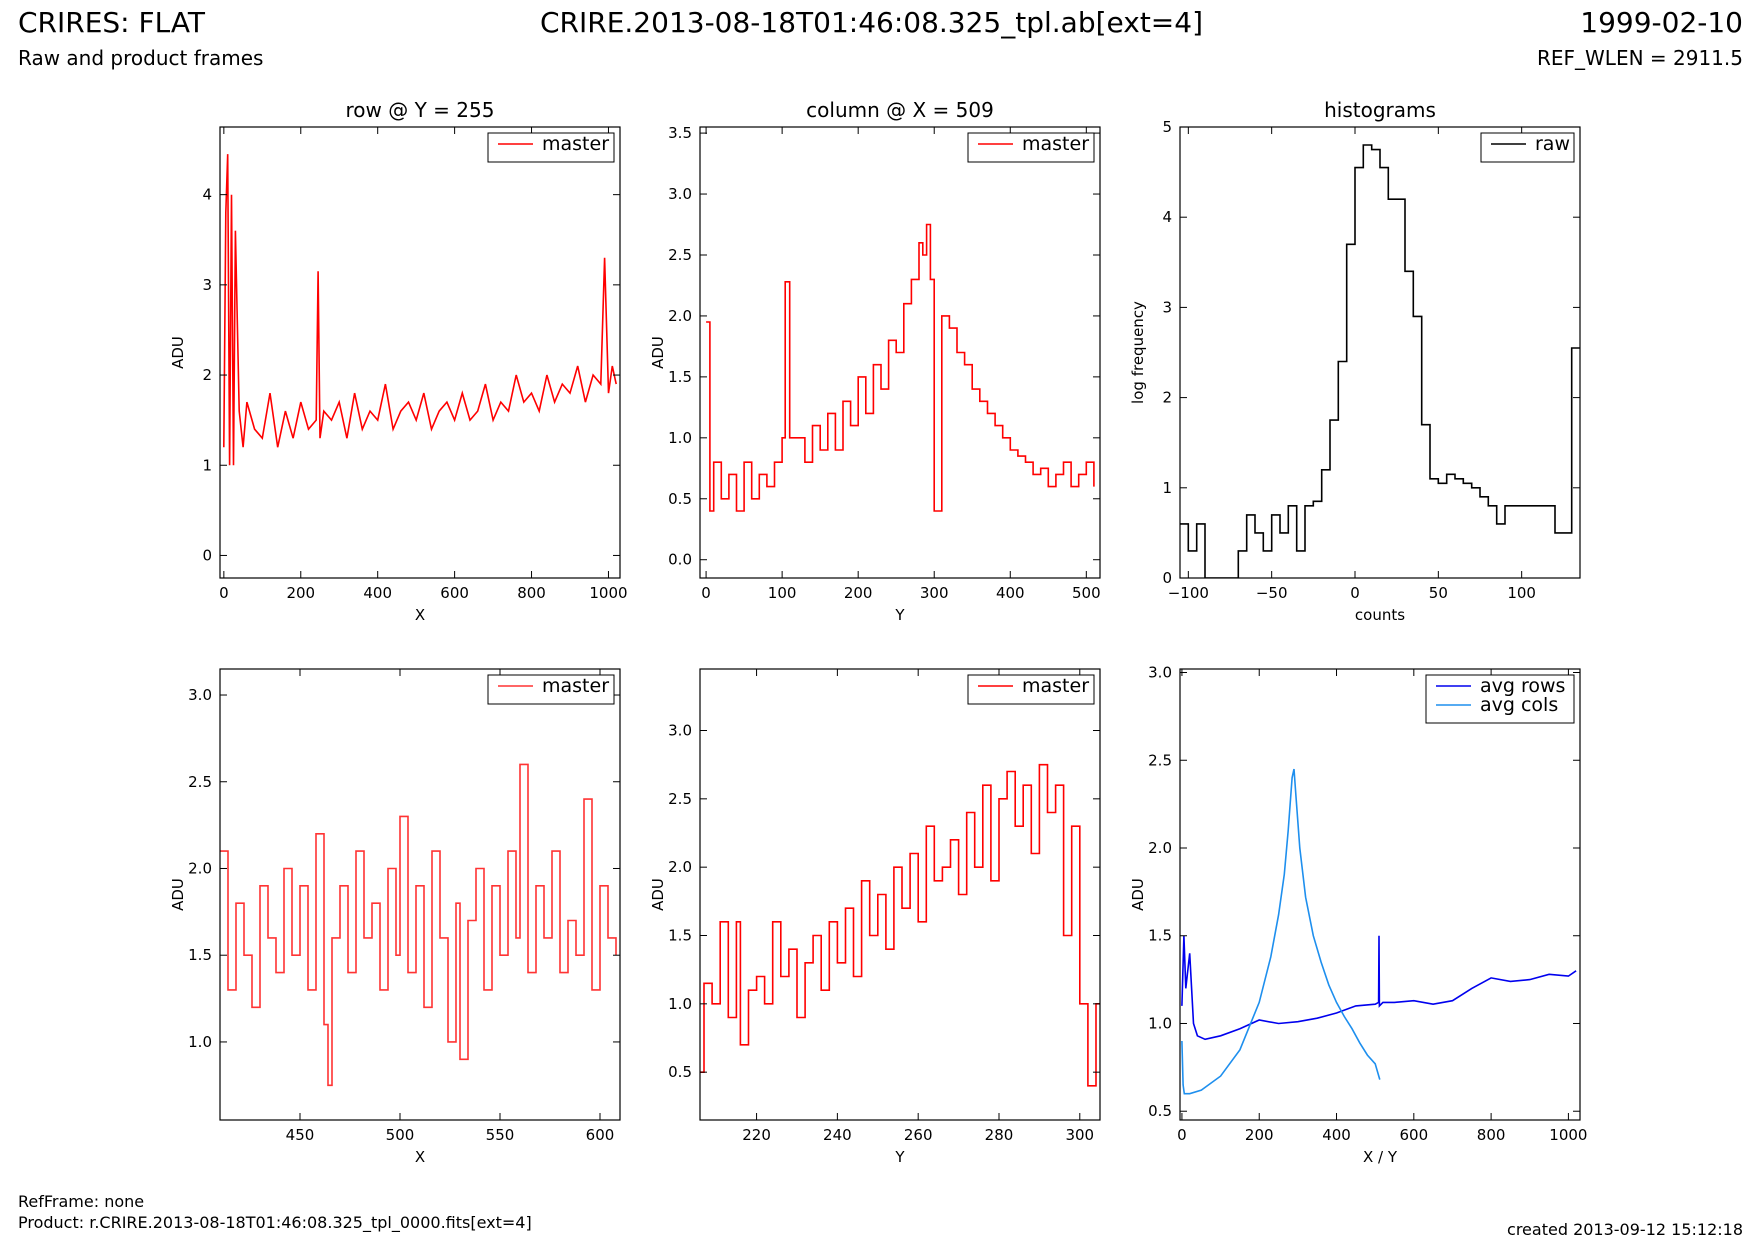 The width and height of the screenshot is (1755, 1245). Describe the element at coordinates (420, 310) in the screenshot. I see `series-line-master` at that location.